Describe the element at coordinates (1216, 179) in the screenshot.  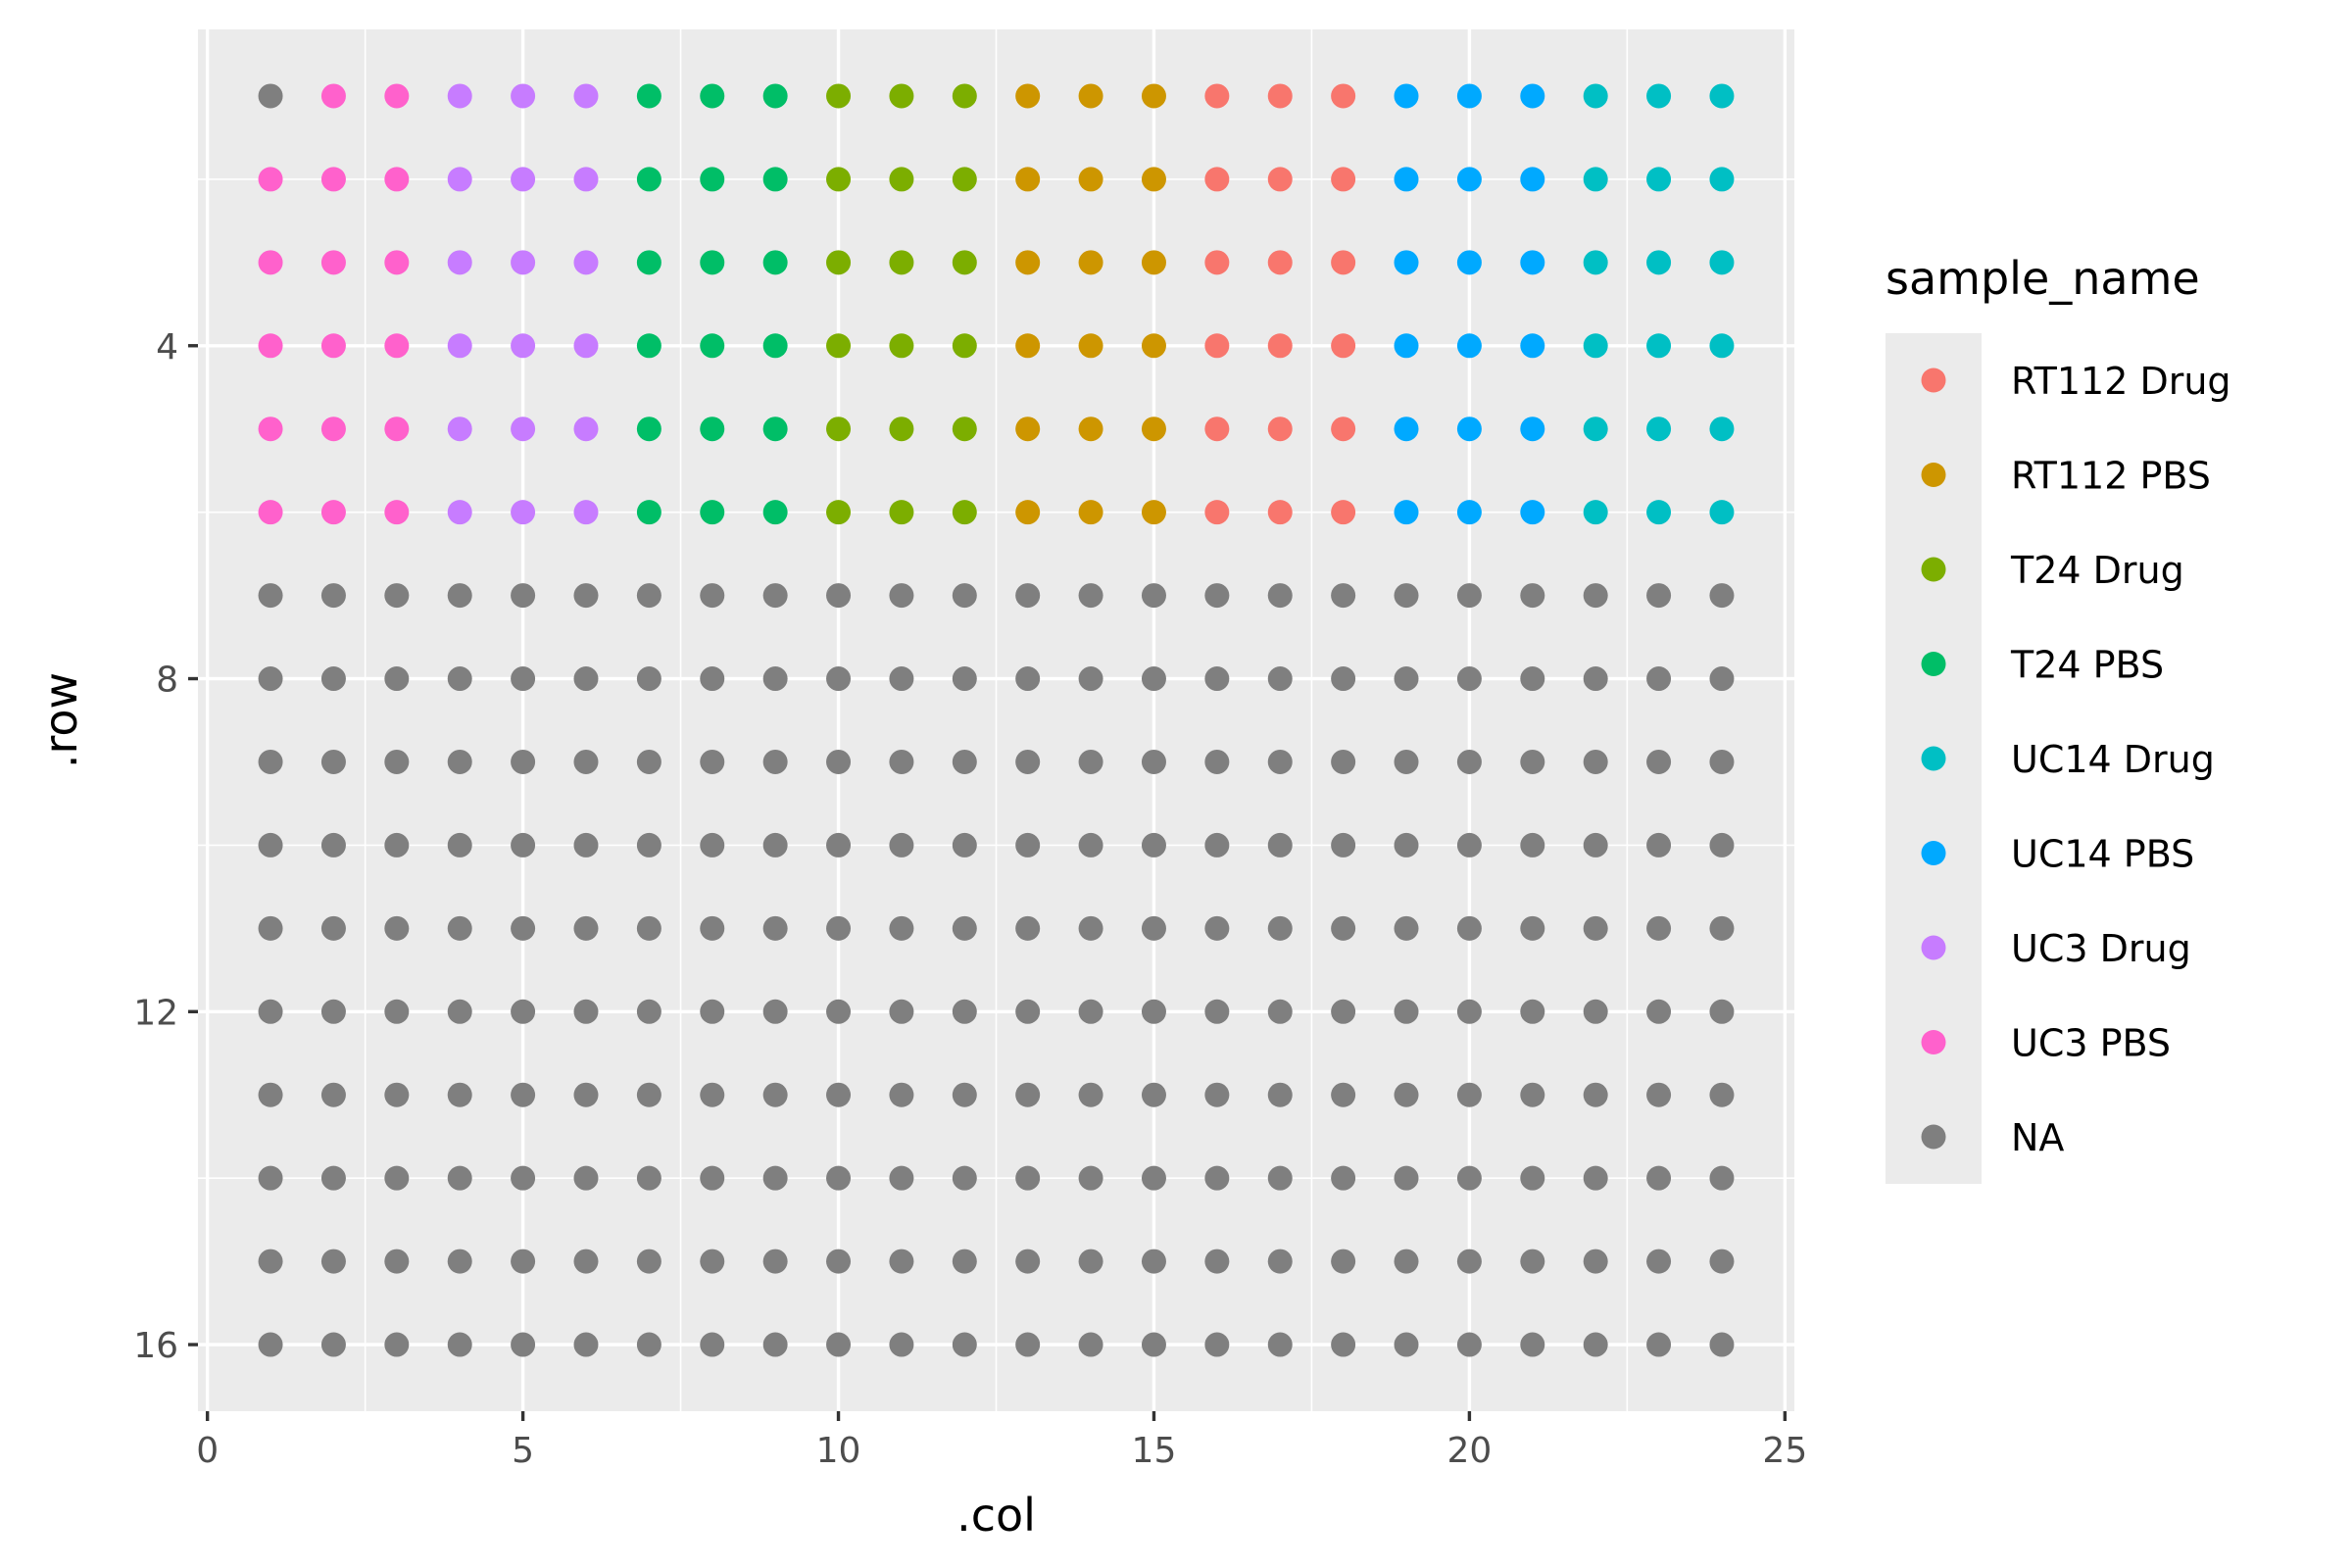
I see `point-r2-c16` at that location.